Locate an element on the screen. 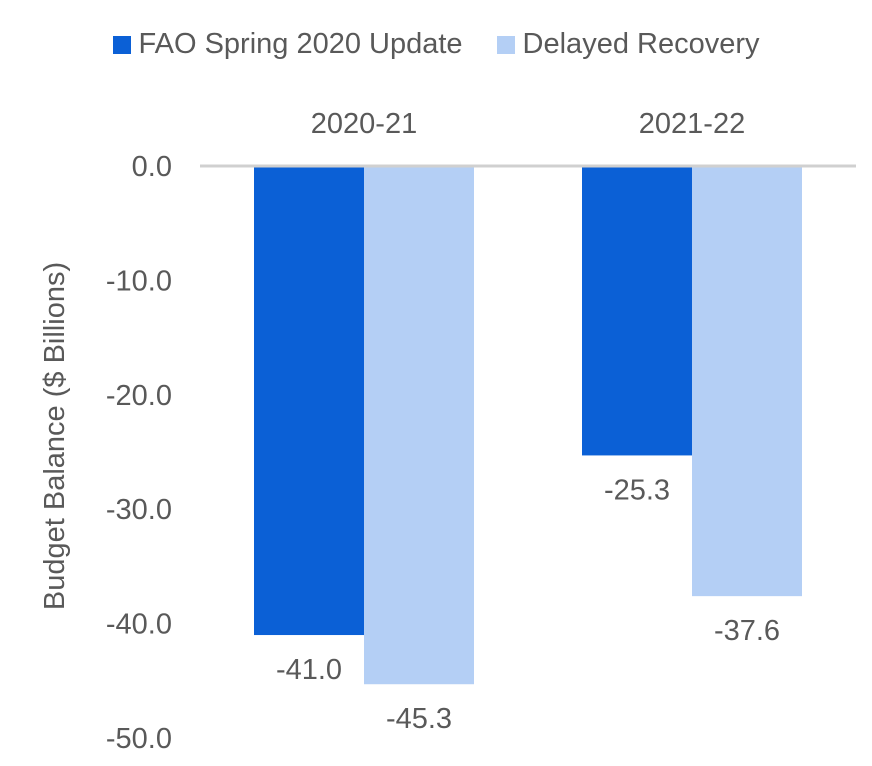  y-tick-label: -50.0 is located at coordinates (139, 739).